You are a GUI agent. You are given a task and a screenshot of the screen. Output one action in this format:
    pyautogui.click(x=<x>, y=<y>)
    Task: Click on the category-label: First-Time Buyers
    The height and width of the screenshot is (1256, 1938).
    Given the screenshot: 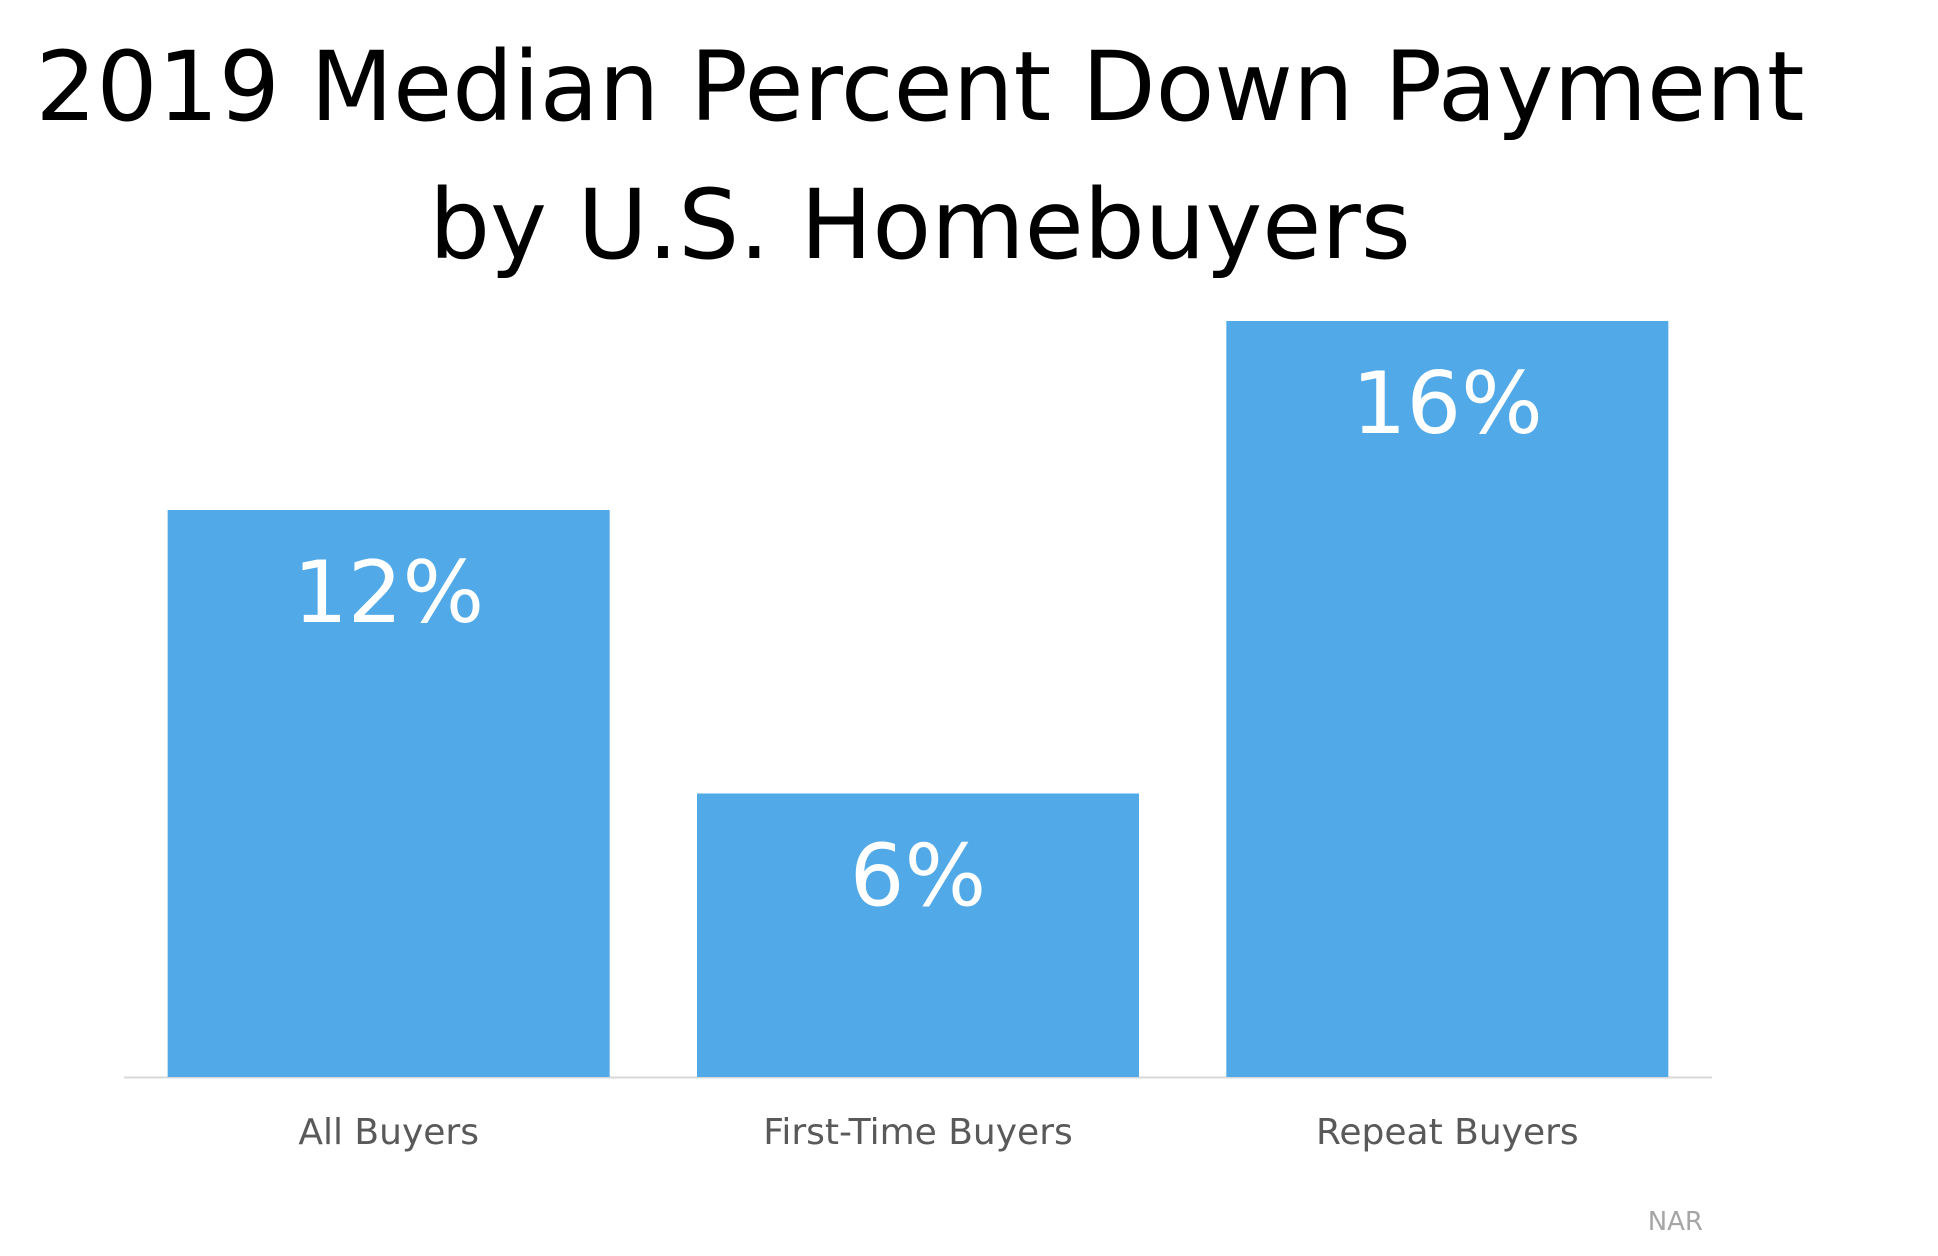 What is the action you would take?
    pyautogui.click(x=918, y=1132)
    